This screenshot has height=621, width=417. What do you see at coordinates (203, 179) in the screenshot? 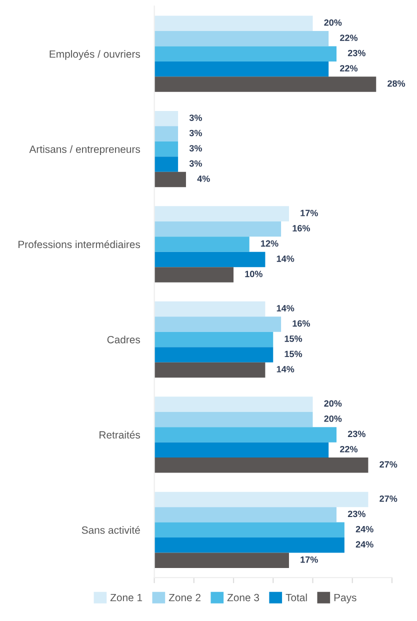
I see `data-label: 4%` at bounding box center [203, 179].